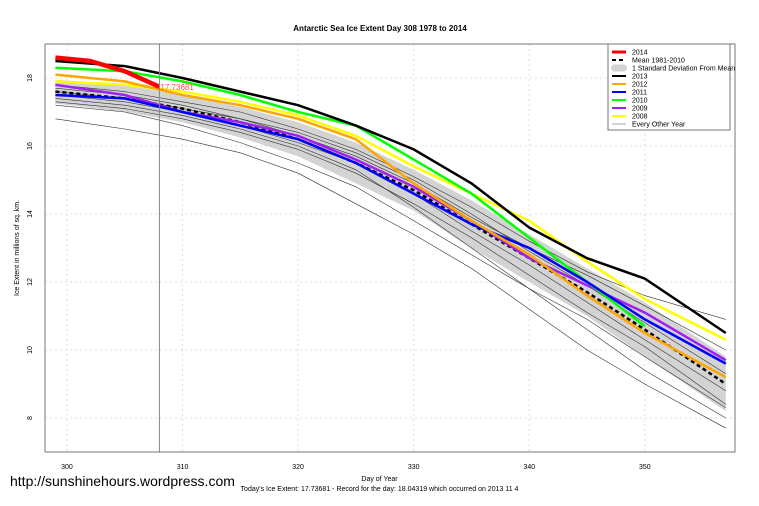  What do you see at coordinates (298, 467) in the screenshot?
I see `x-tick-label: 320` at bounding box center [298, 467].